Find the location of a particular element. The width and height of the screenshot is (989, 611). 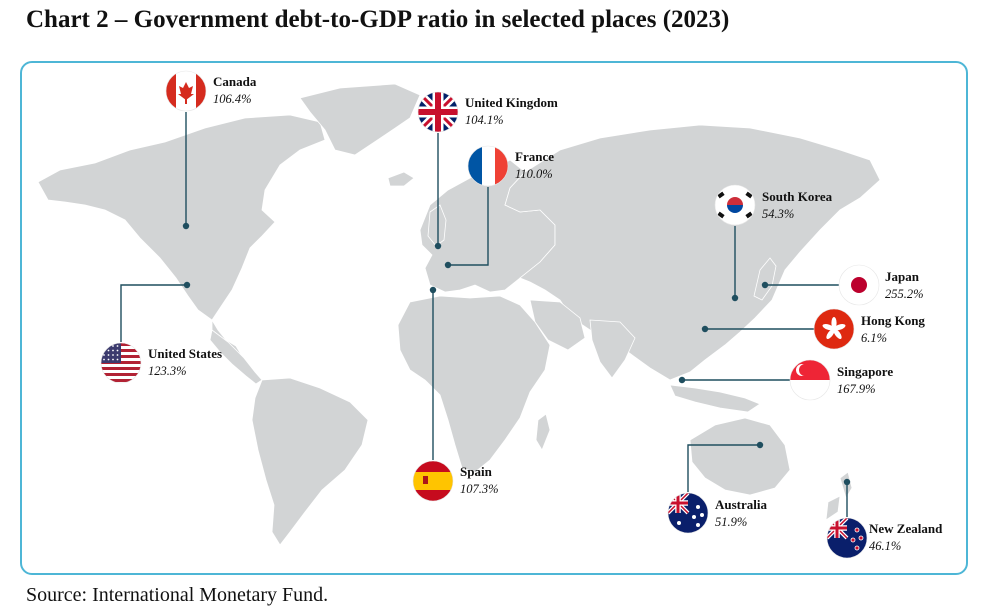

label-value-au: 51.9% is located at coordinates (731, 522).